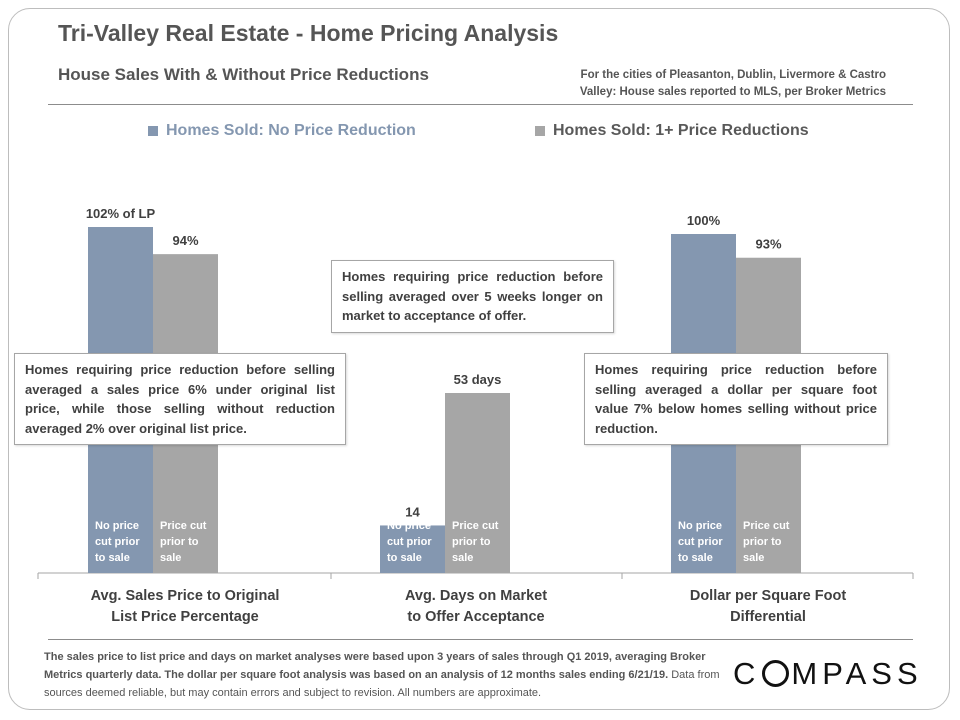 The width and height of the screenshot is (960, 720). Describe the element at coordinates (766, 526) in the screenshot. I see `bar-inner-text-1-2-0: Price cut` at that location.